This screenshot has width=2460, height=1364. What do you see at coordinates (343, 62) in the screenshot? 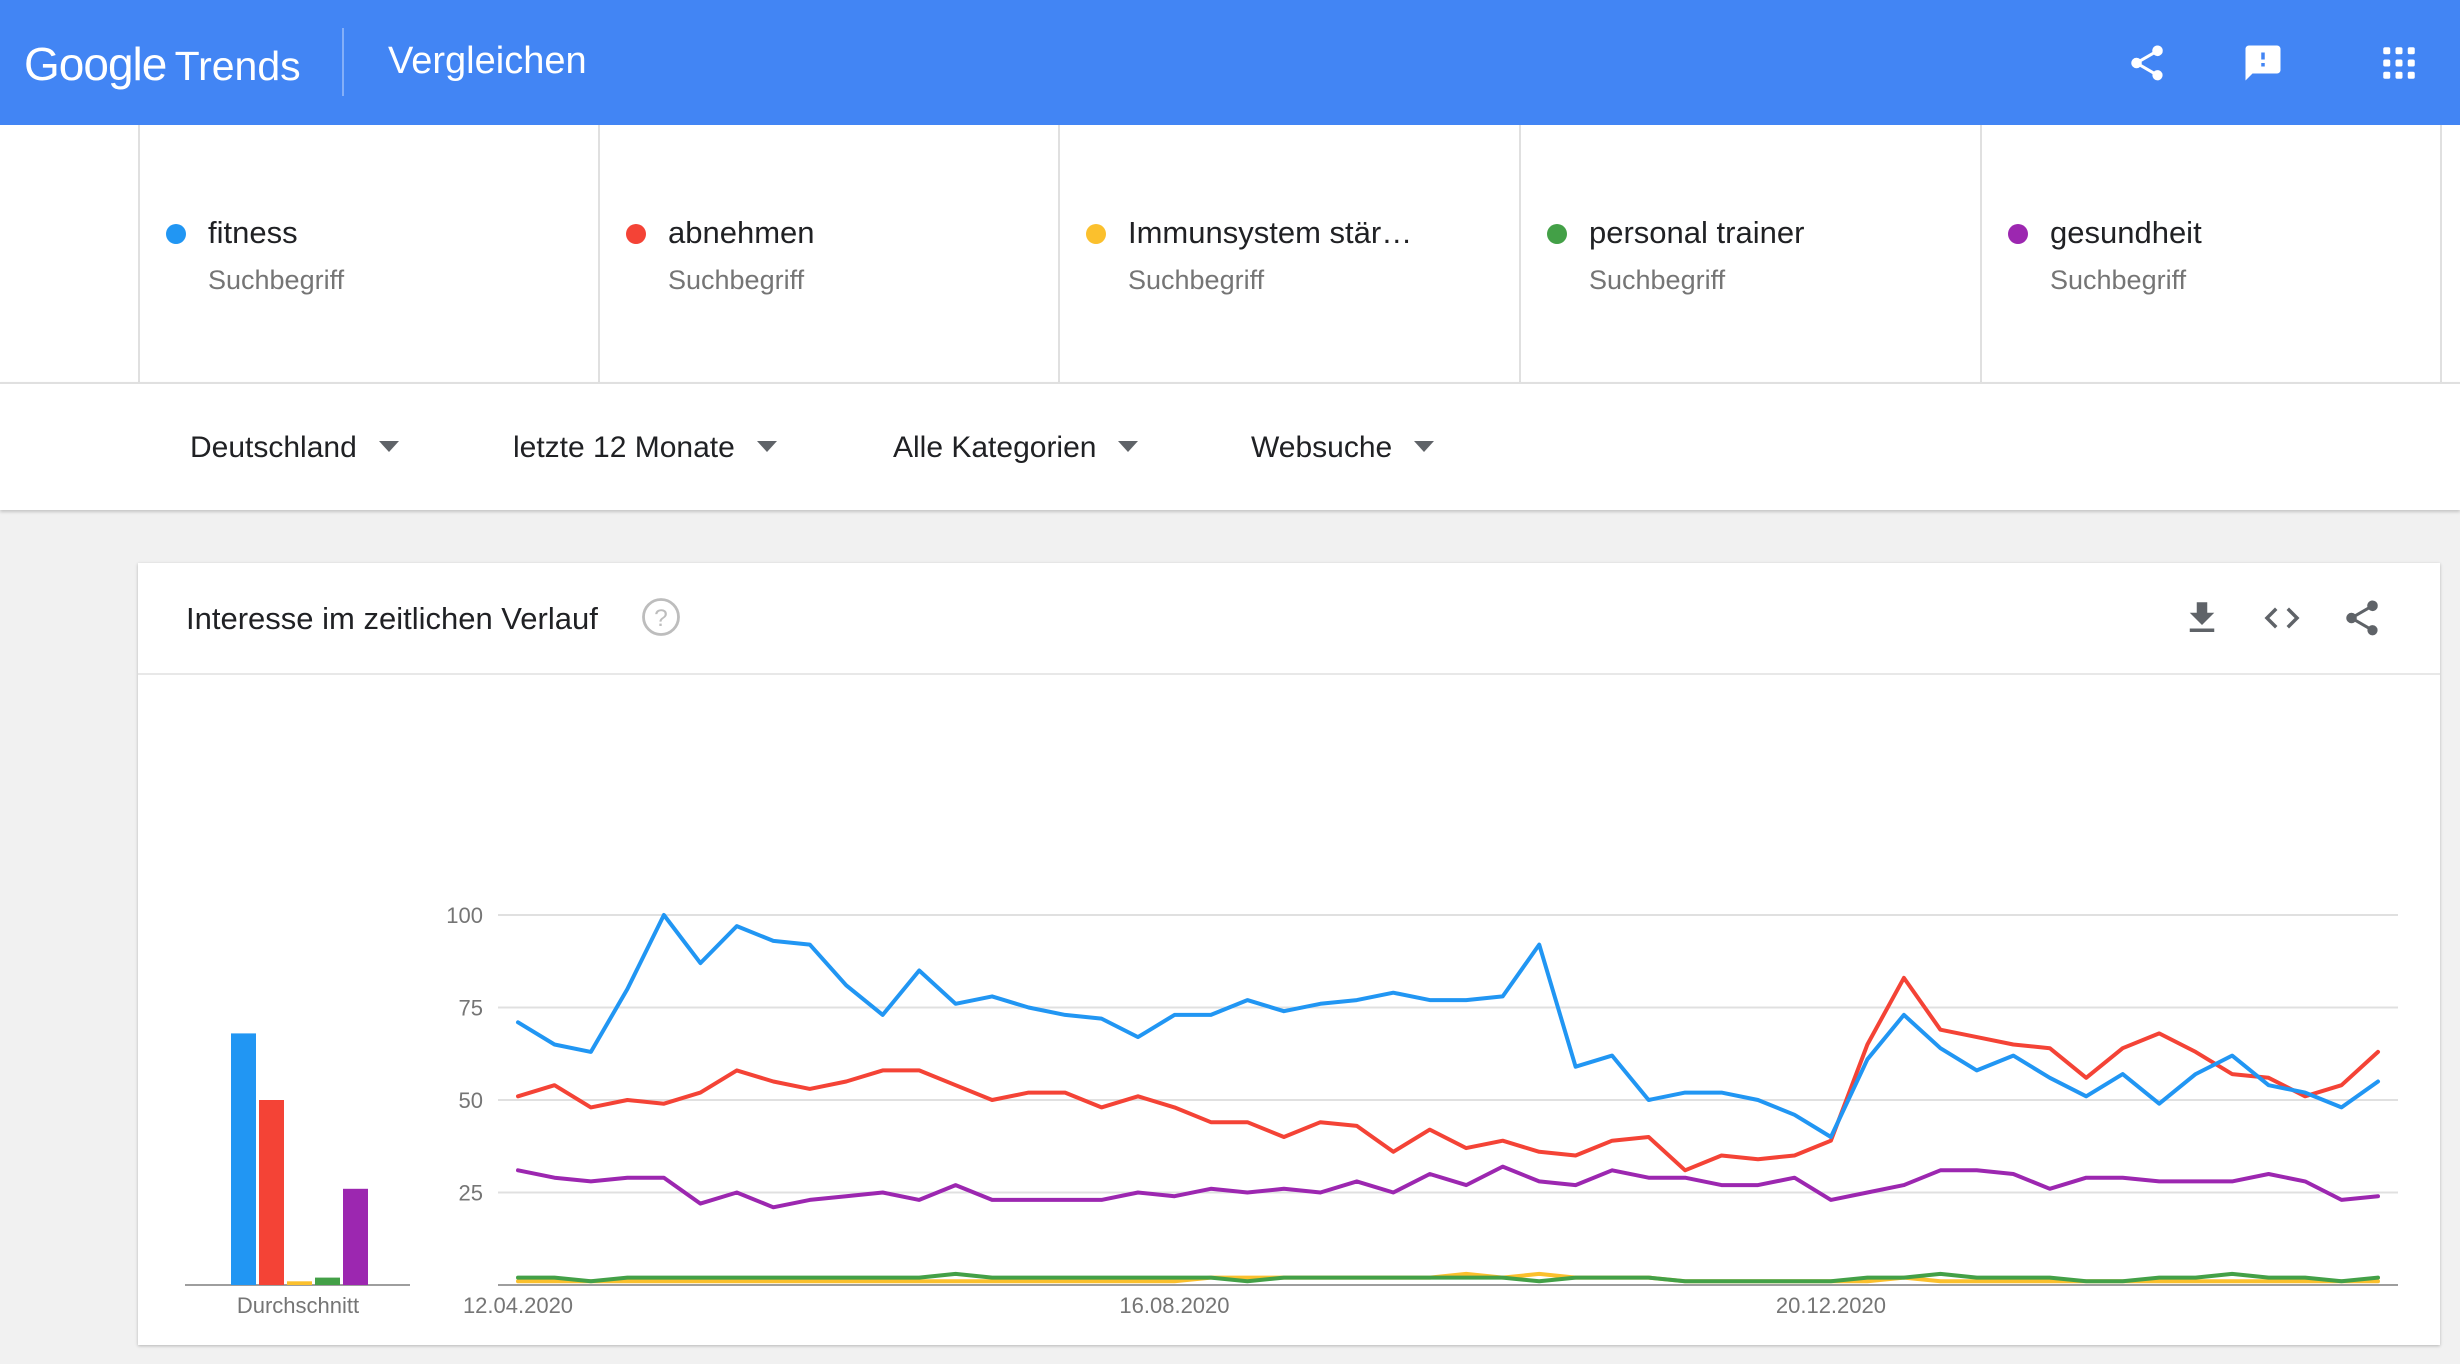
I see `header-divider` at bounding box center [343, 62].